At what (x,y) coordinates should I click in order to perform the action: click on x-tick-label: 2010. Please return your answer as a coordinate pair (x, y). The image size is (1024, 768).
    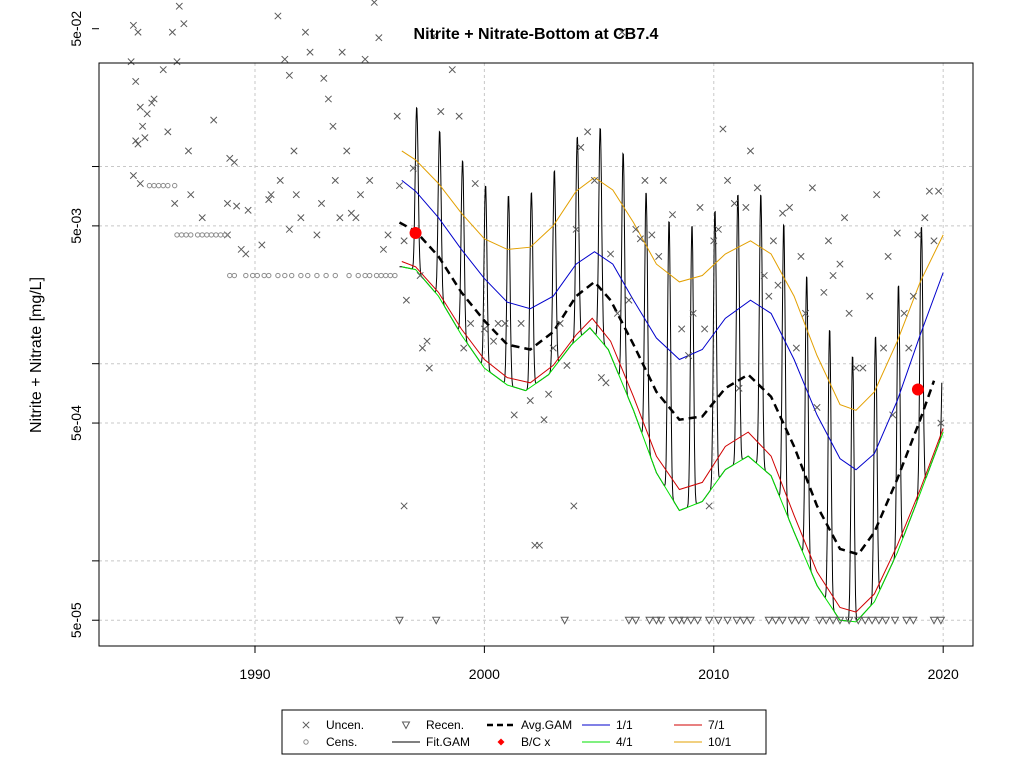
    Looking at the image, I should click on (713, 674).